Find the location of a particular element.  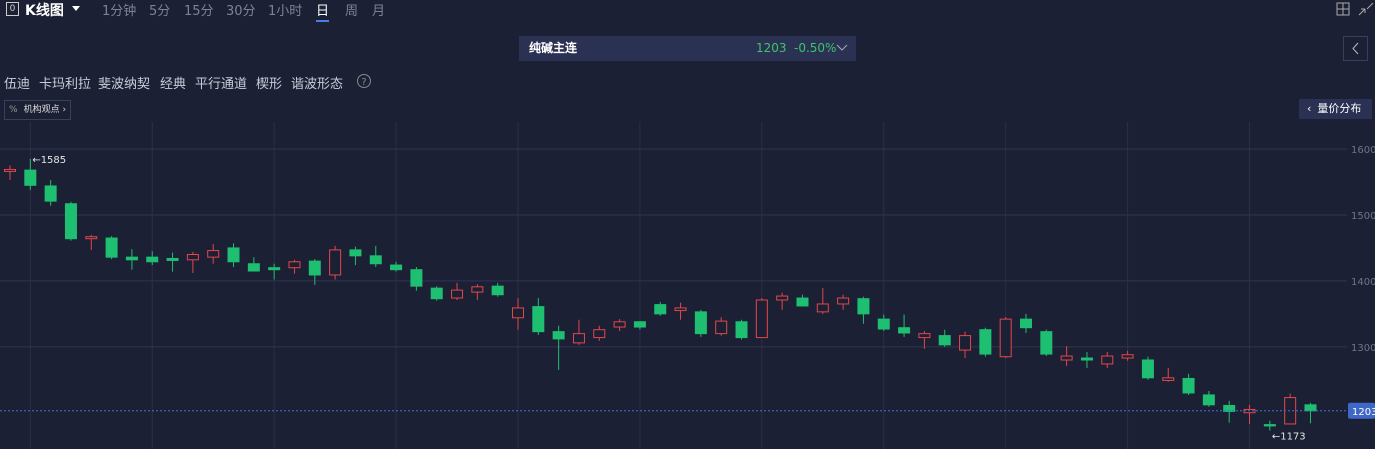

y-tick-label: 1600 is located at coordinates (1363, 150).